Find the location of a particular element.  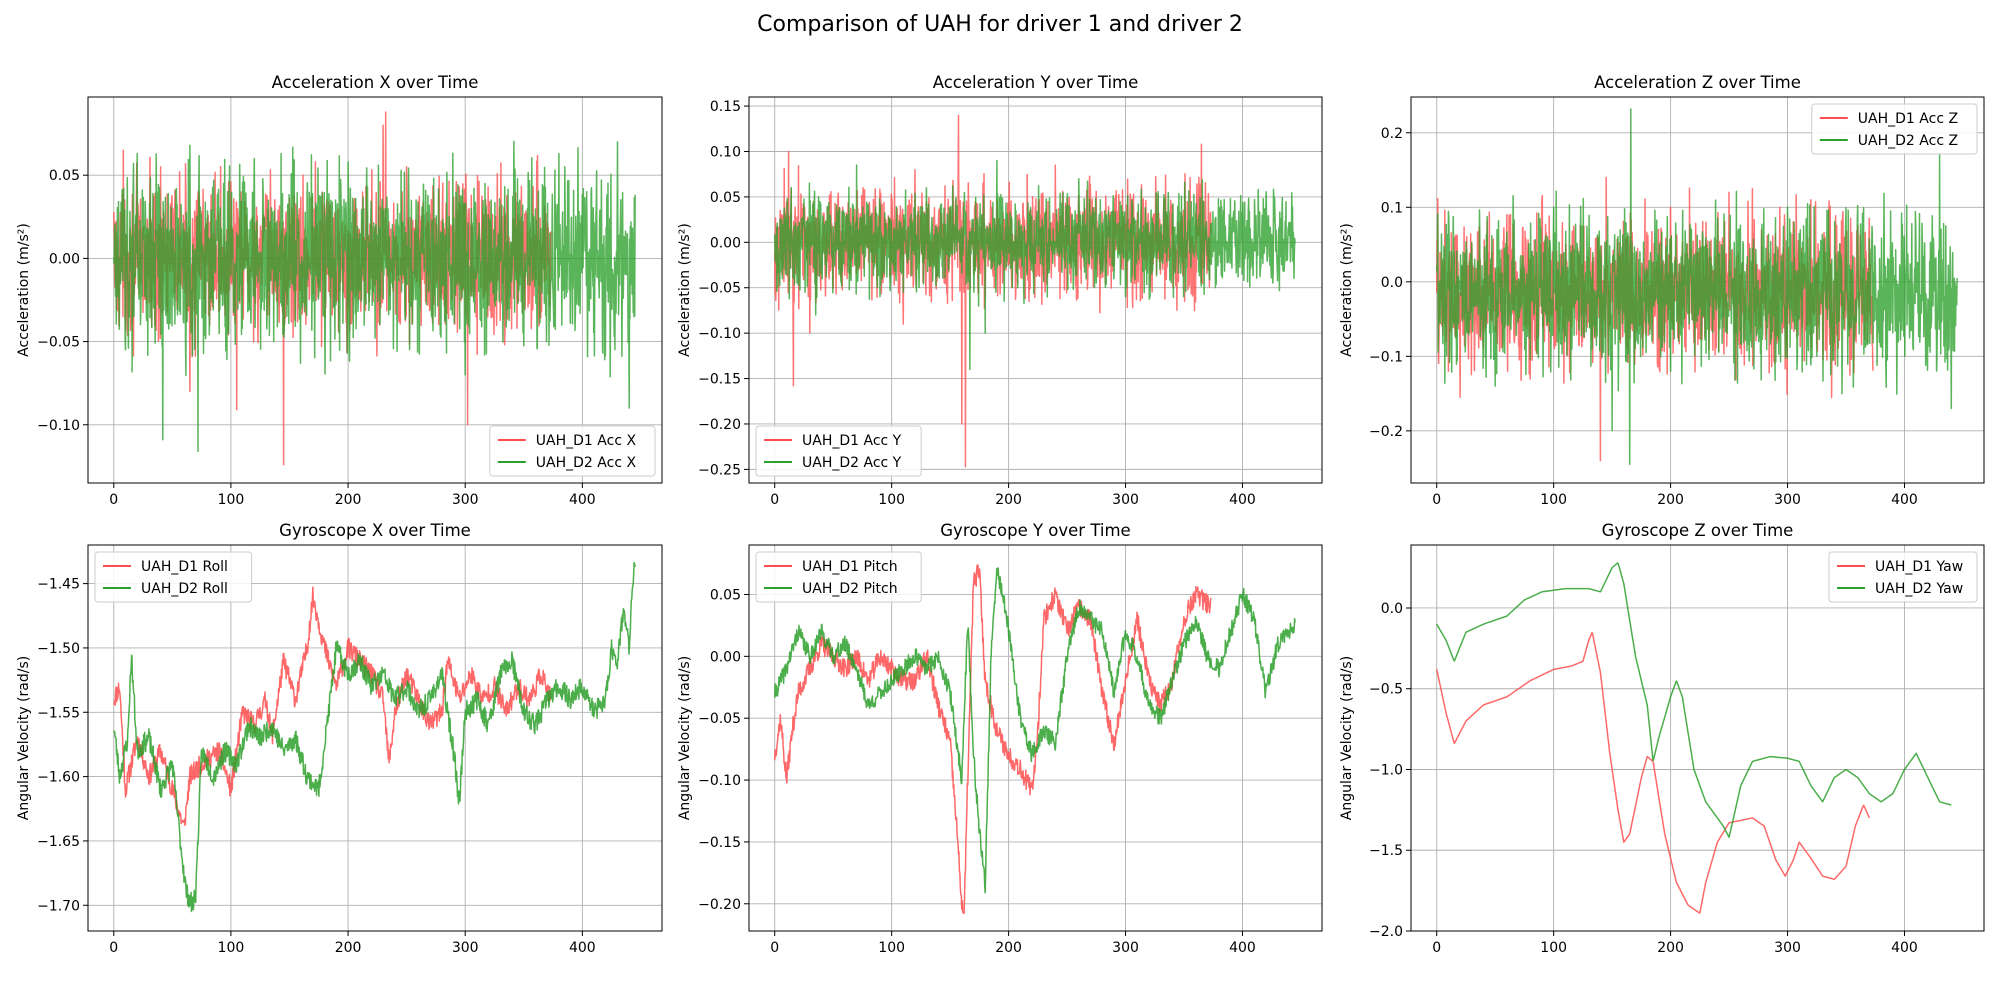

y-tick-label: 0.10 is located at coordinates (725, 152).